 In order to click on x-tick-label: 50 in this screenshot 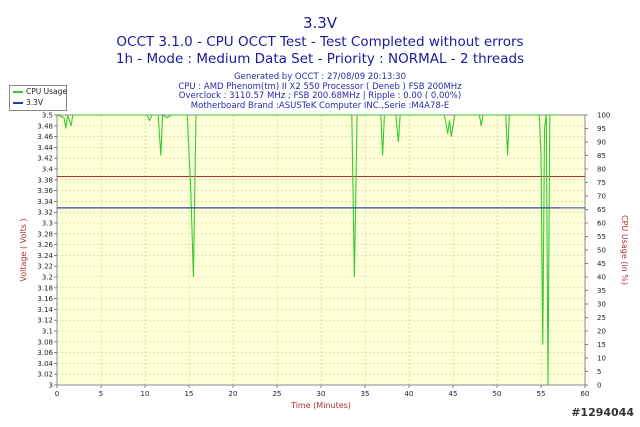, I will do `click(497, 394)`.